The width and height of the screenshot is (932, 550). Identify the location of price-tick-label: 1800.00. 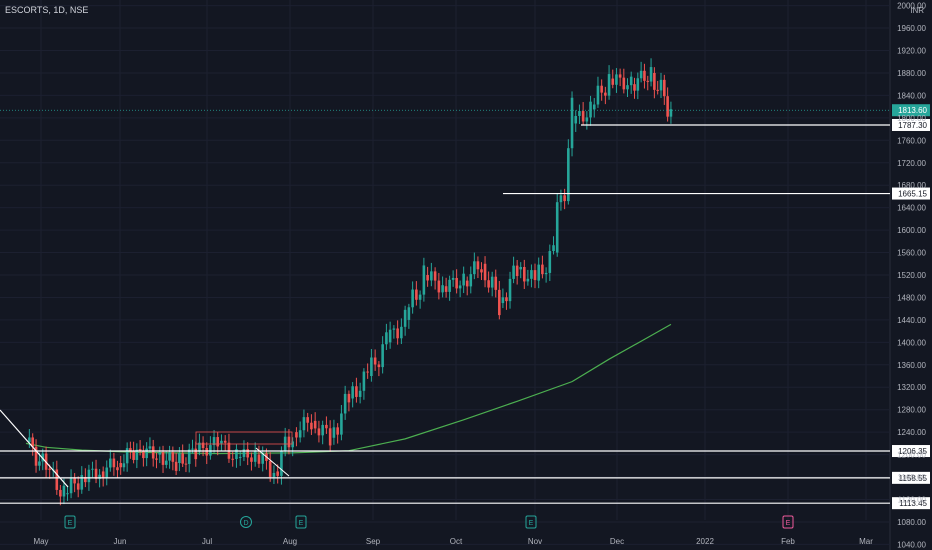
(911, 118).